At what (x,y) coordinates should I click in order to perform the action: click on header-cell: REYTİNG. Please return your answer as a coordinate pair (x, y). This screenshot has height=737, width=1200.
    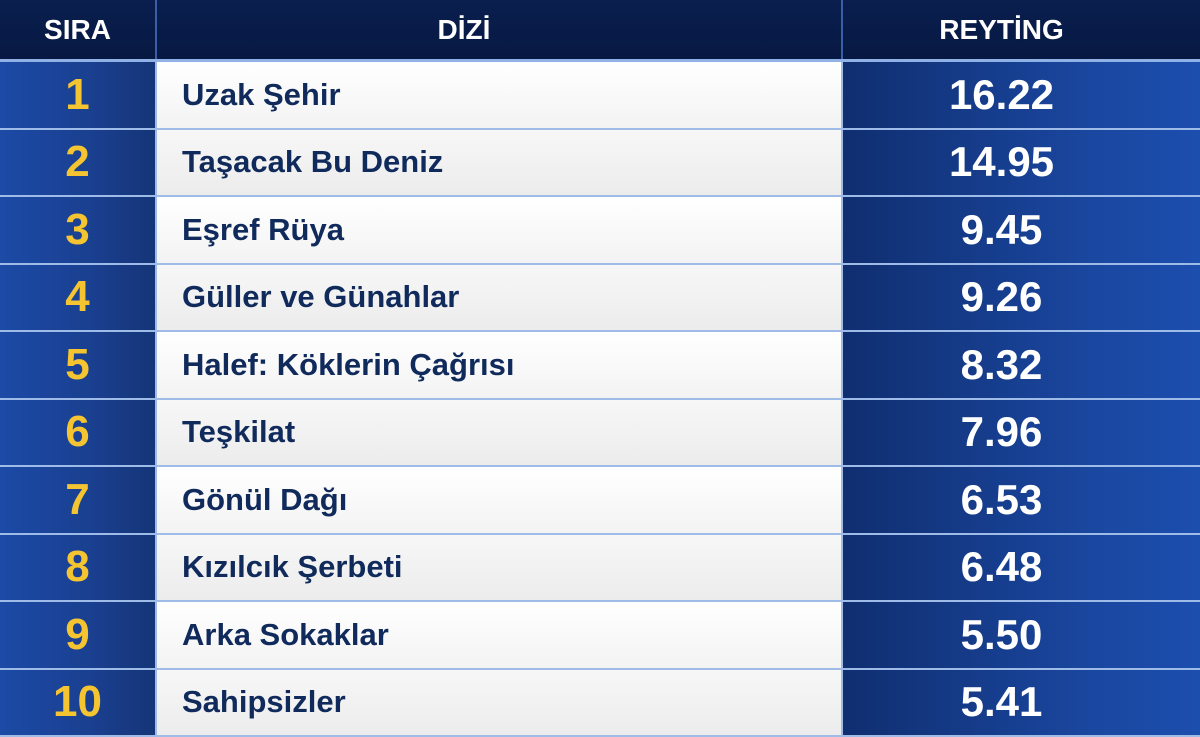
    Looking at the image, I should click on (1001, 29).